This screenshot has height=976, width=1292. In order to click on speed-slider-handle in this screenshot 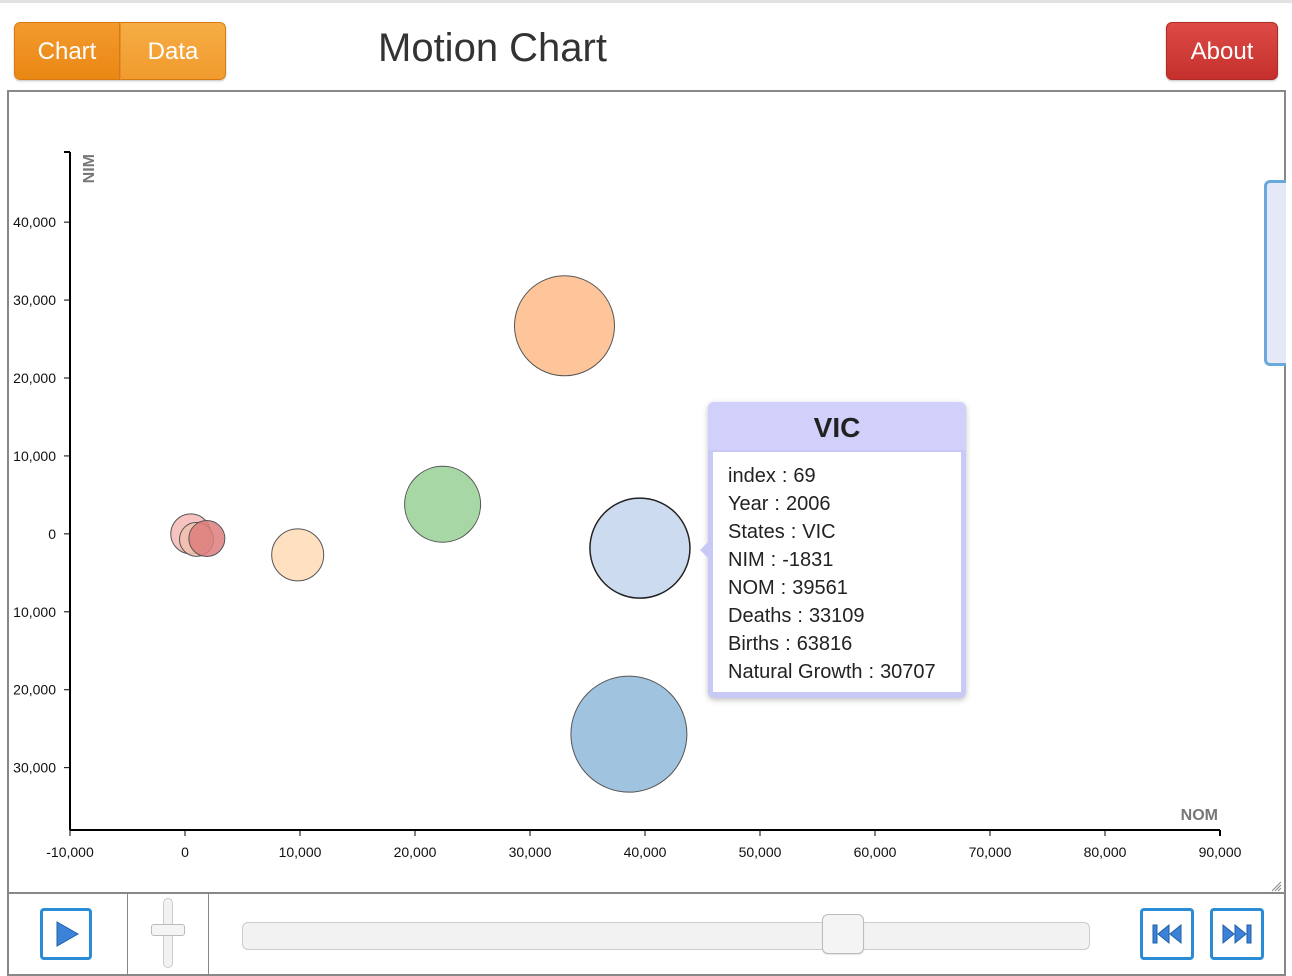, I will do `click(168, 930)`.